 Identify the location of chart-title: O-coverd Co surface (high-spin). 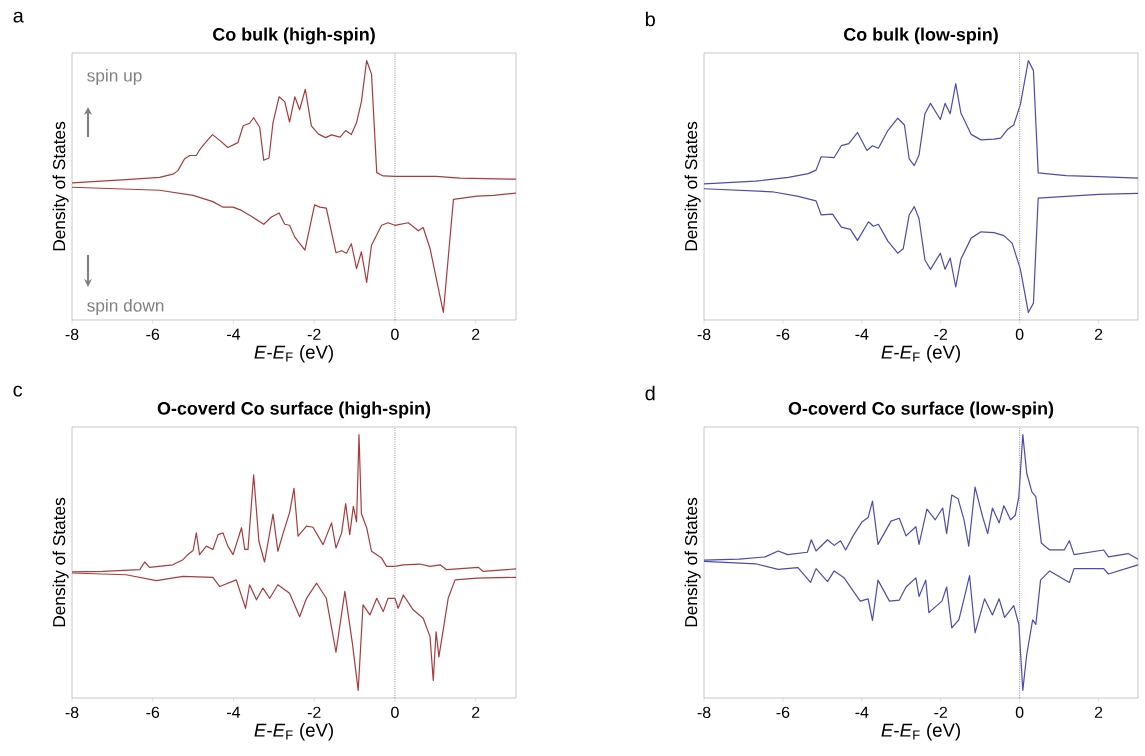
(294, 410).